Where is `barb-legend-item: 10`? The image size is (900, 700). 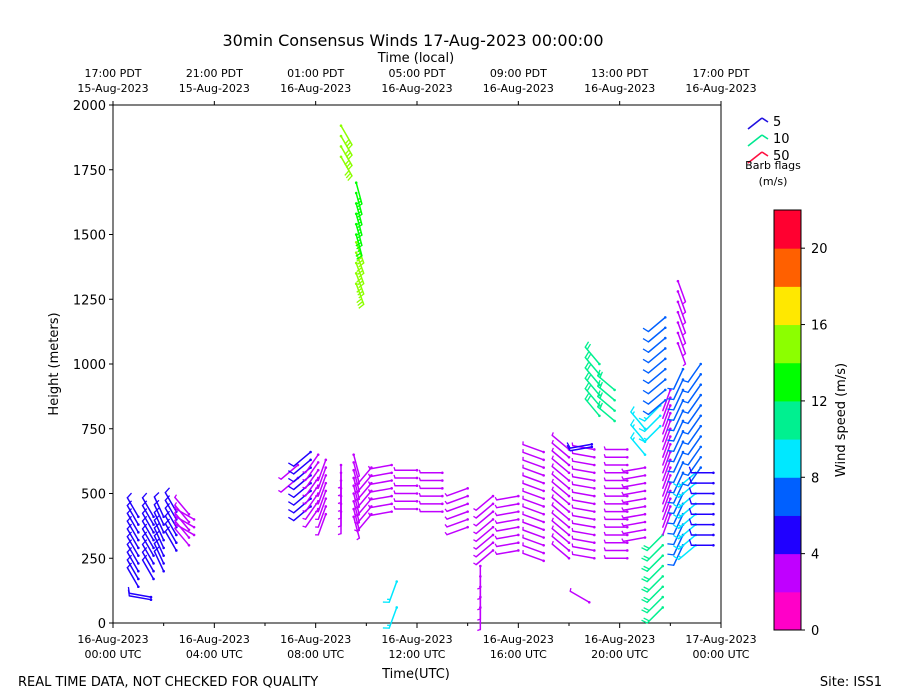 barb-legend-item: 10 is located at coordinates (768, 139).